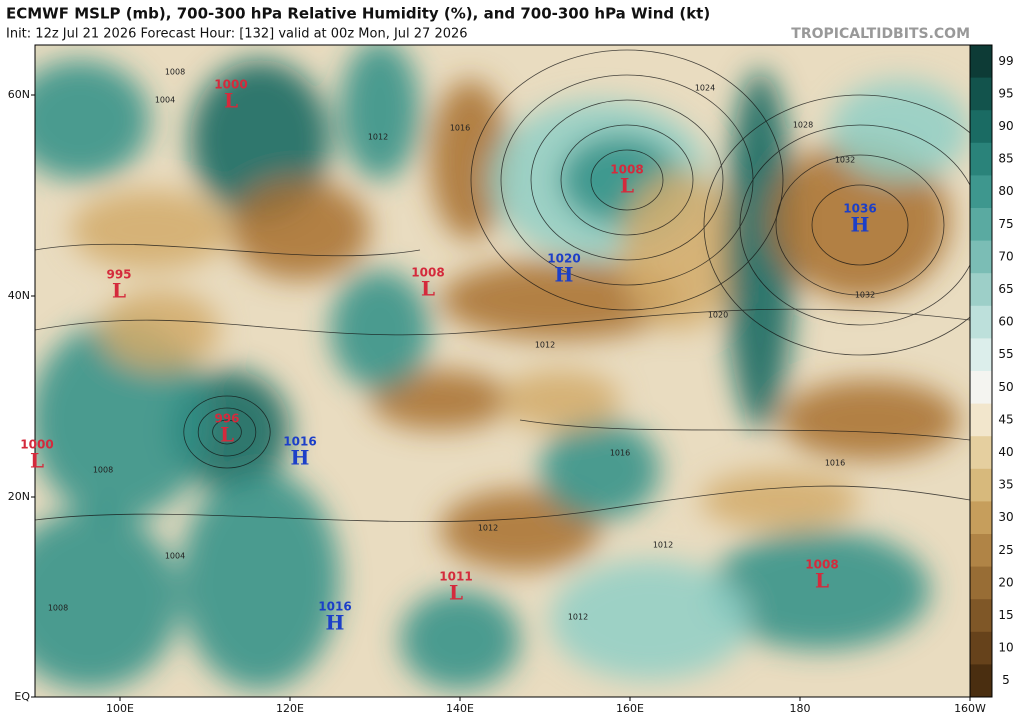 Image resolution: width=1024 pixels, height=717 pixels. Describe the element at coordinates (334, 607) in the screenshot. I see `center-value: 1016` at that location.